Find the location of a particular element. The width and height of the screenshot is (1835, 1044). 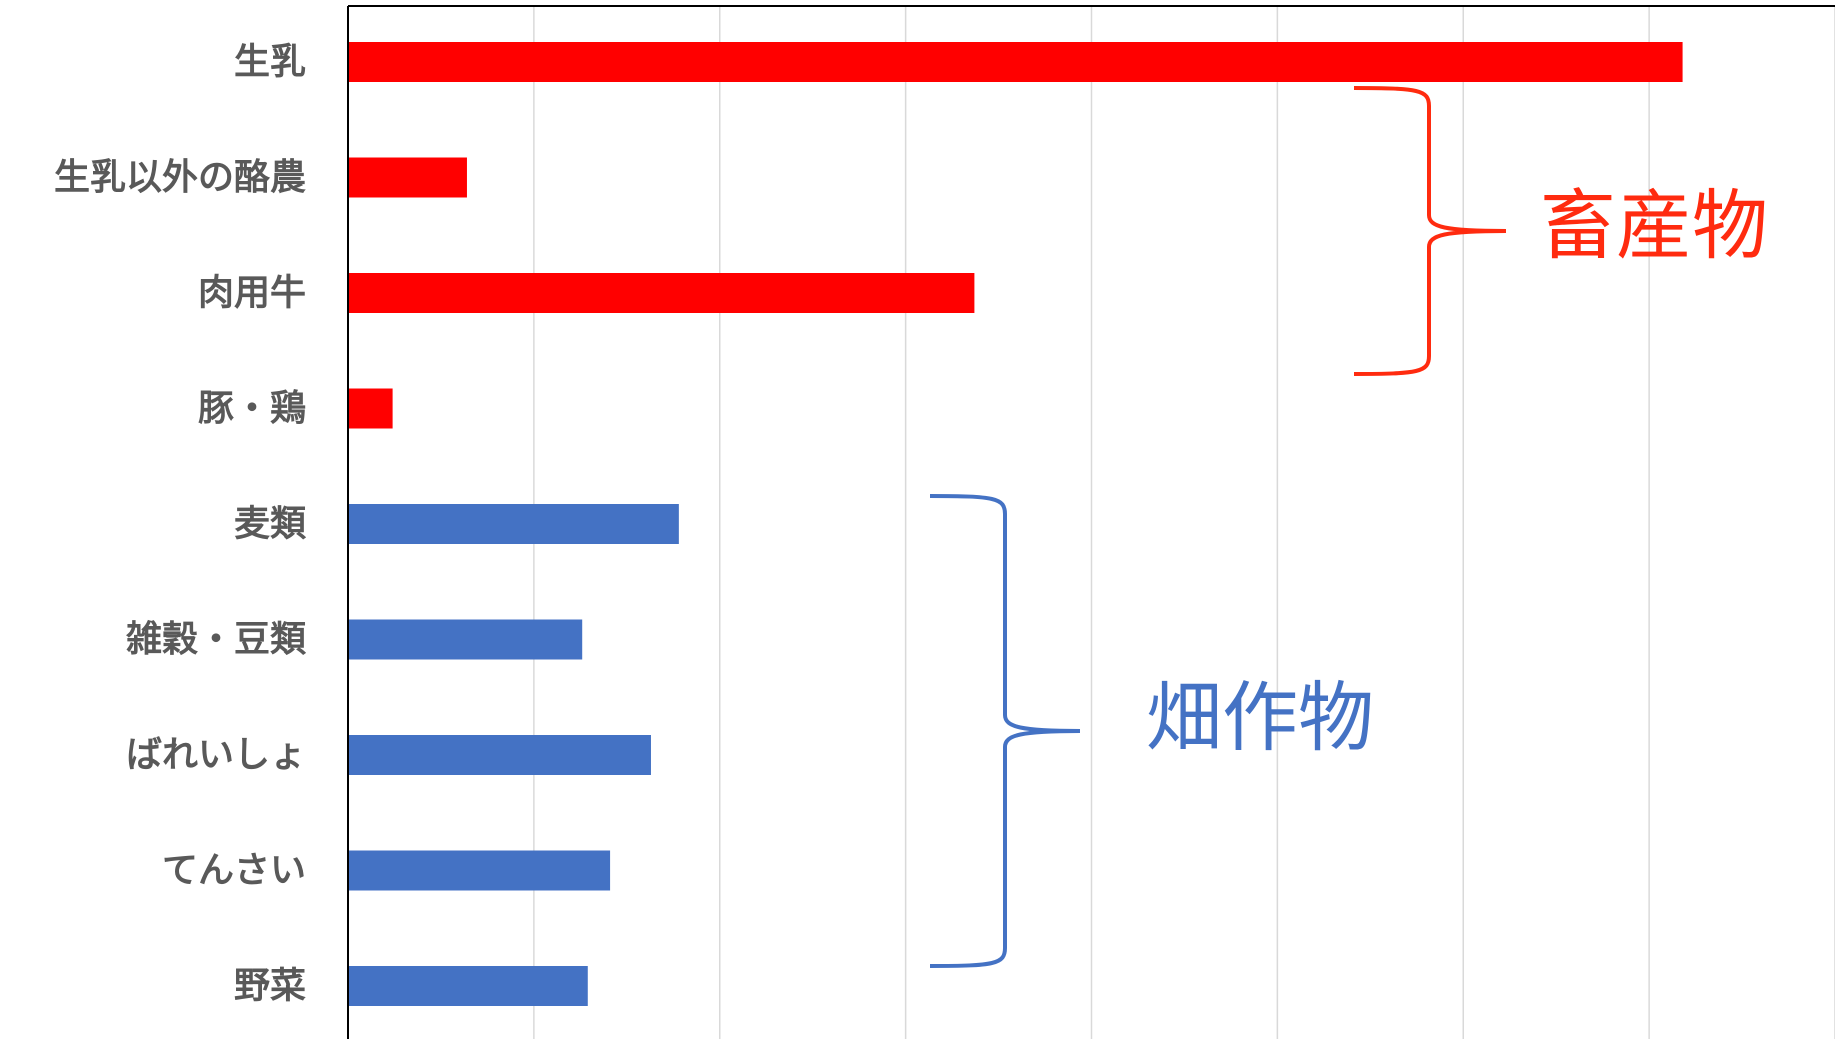

category-label: 麦類 is located at coordinates (270, 524).